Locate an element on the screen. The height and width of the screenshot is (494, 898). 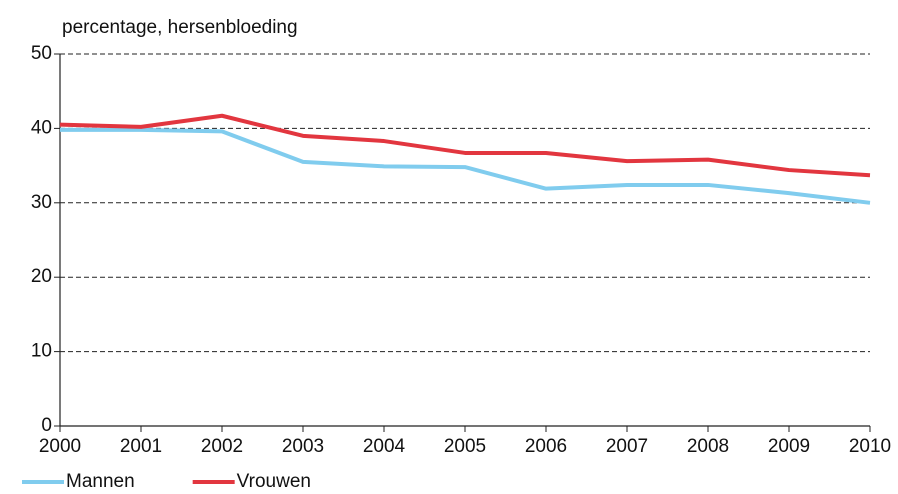
x-tick-label: 2001 is located at coordinates (141, 446).